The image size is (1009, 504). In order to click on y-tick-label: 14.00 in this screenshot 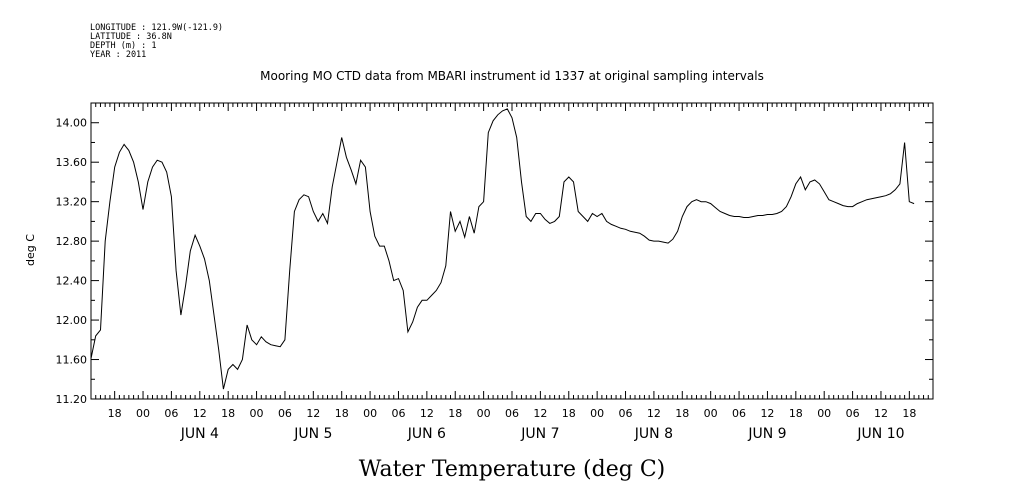, I will do `click(72, 123)`.